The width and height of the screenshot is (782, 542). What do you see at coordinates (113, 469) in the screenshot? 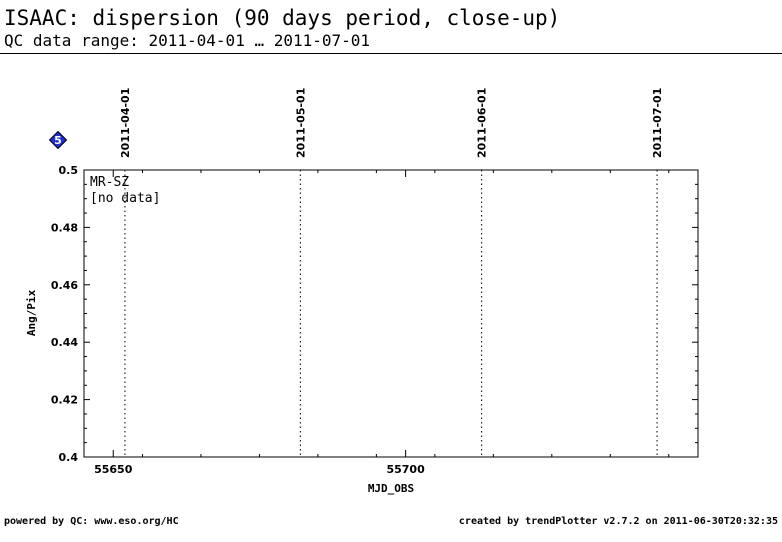
I see `x-tick-label: 55650` at bounding box center [113, 469].